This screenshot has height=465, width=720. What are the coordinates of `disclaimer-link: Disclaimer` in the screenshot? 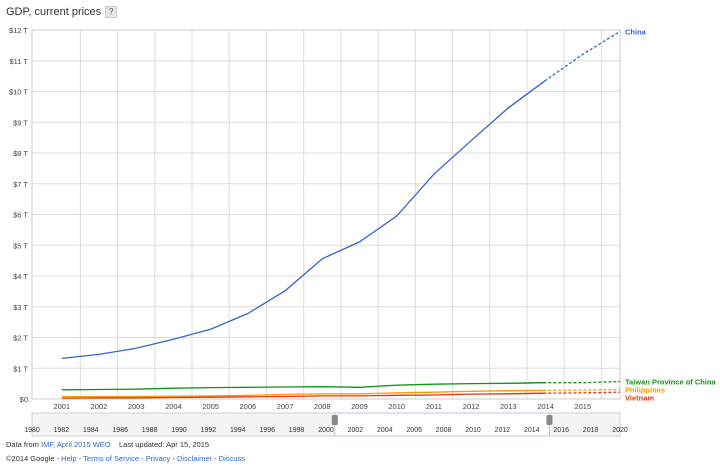 It's located at (194, 458).